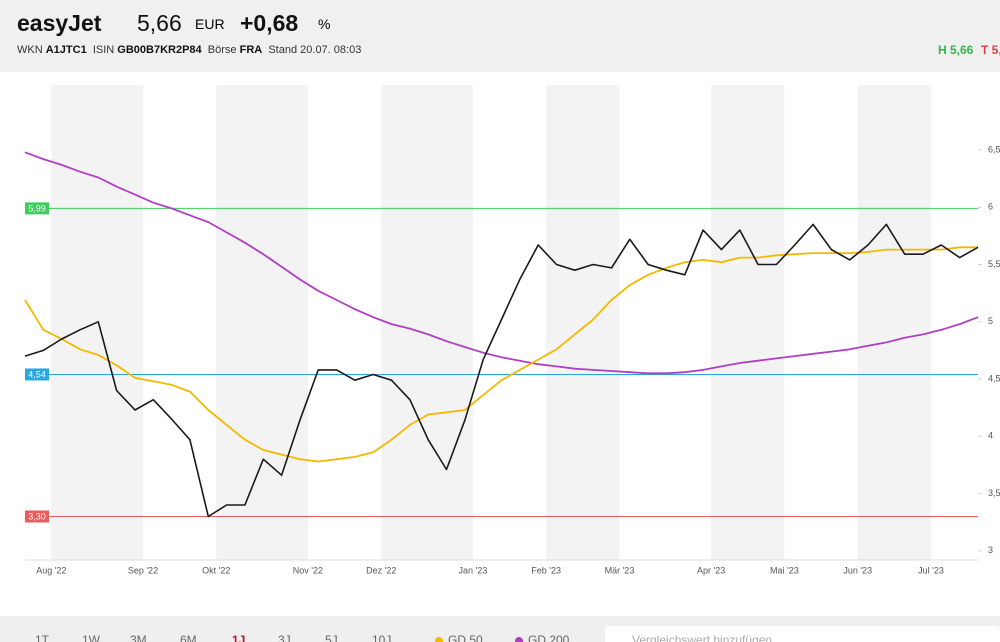 The width and height of the screenshot is (1000, 642). Describe the element at coordinates (994, 493) in the screenshot. I see `y-tick-label: 3,5` at that location.